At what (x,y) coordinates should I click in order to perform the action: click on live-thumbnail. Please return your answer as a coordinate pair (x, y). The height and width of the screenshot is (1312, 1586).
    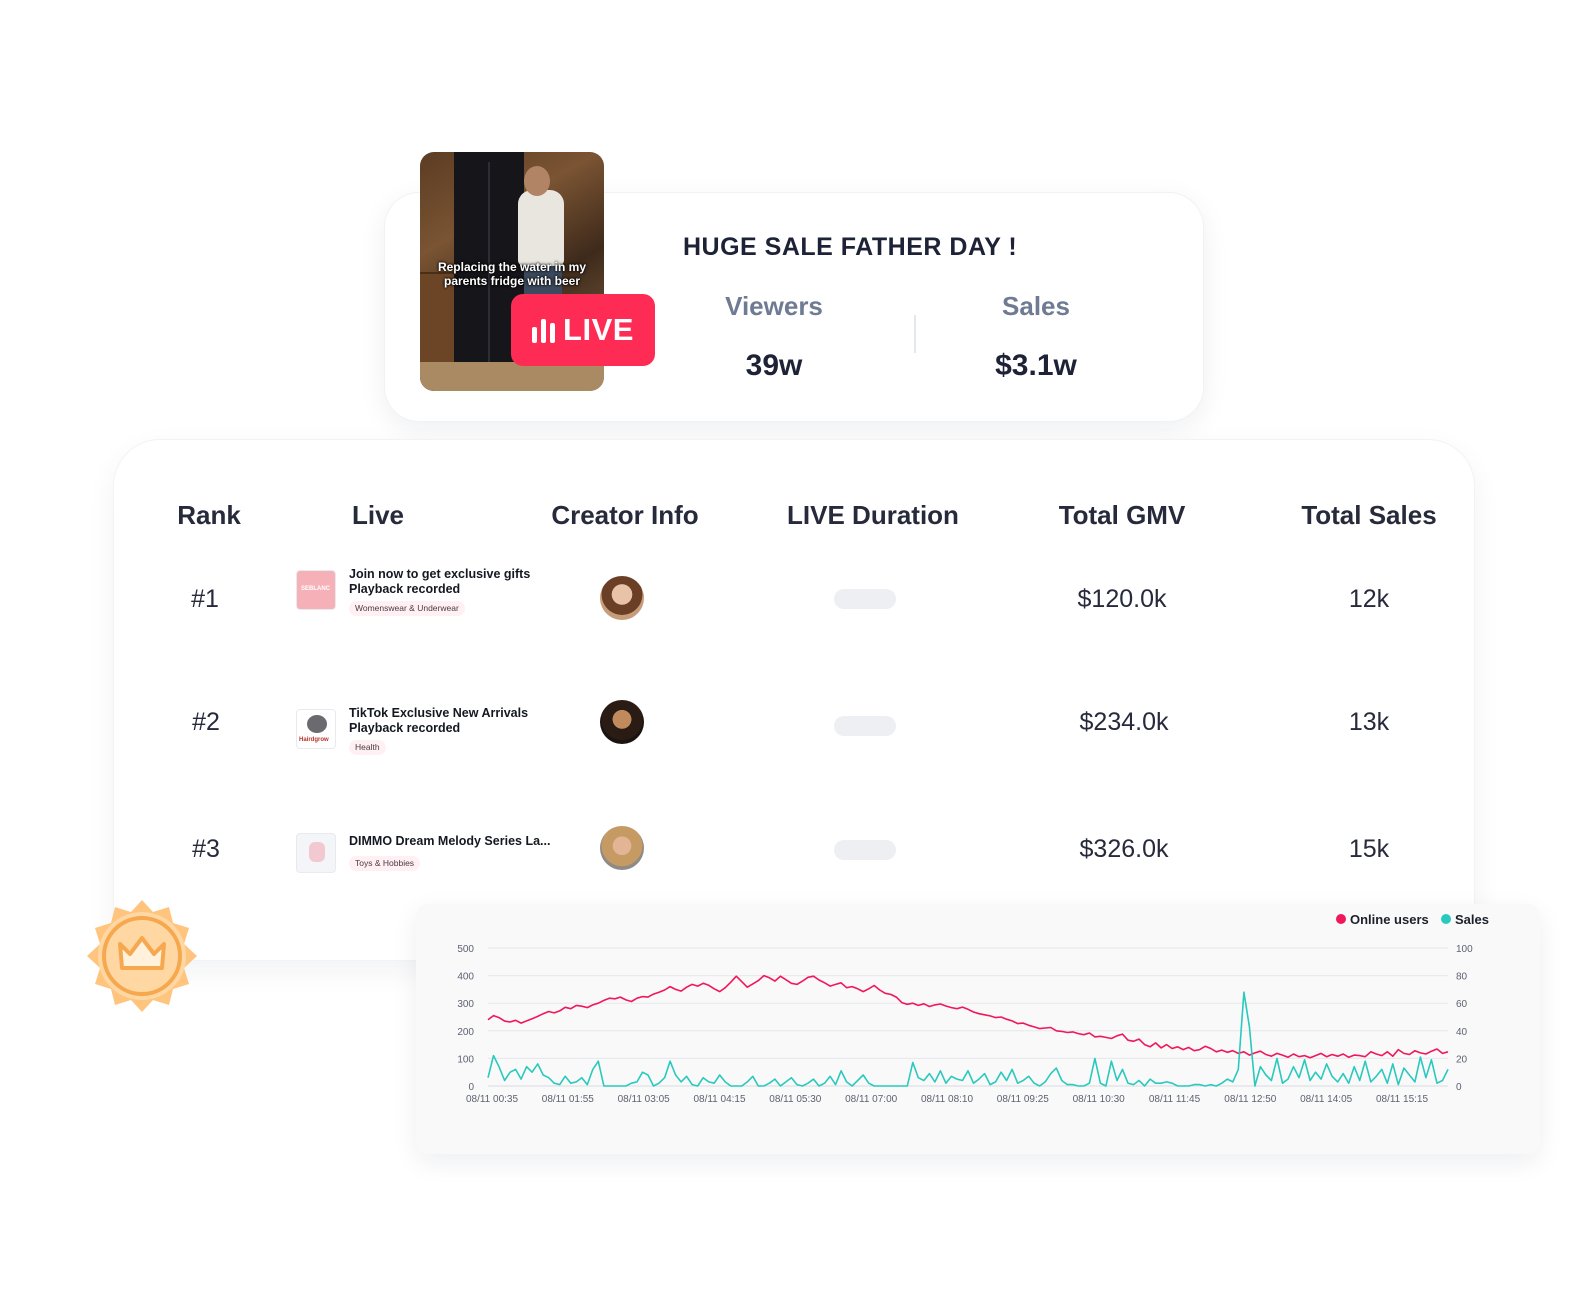
    Looking at the image, I should click on (316, 853).